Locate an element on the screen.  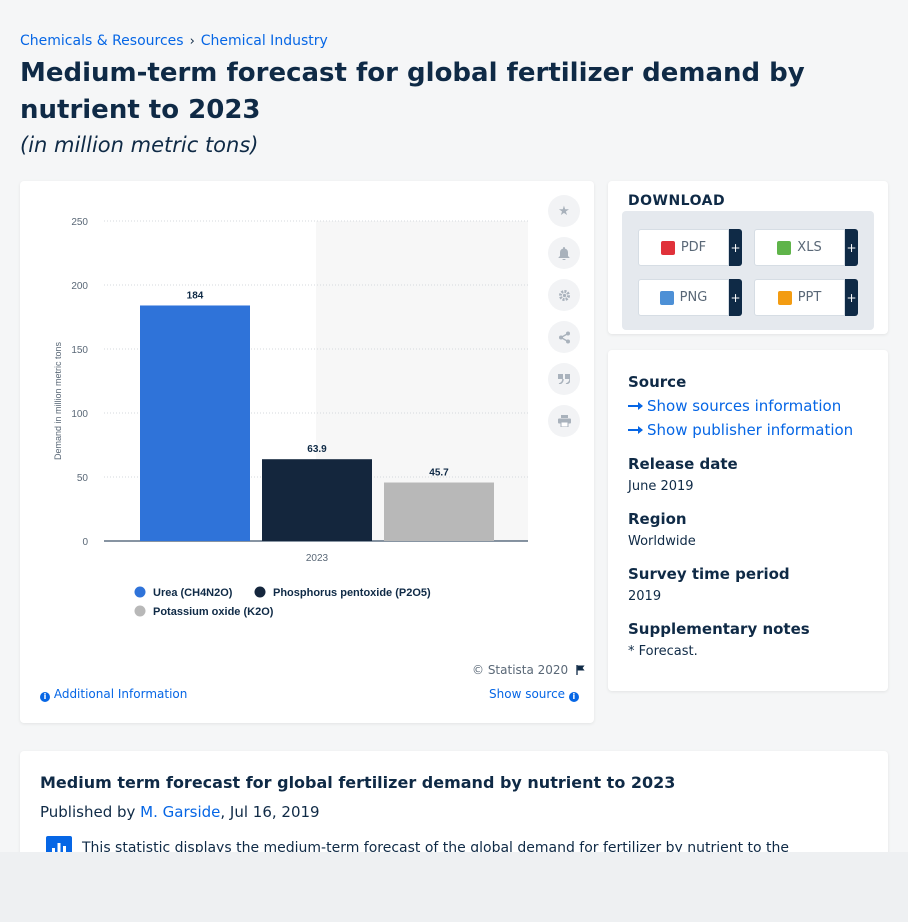
download-ppt-button: PPT + is located at coordinates (806, 297).